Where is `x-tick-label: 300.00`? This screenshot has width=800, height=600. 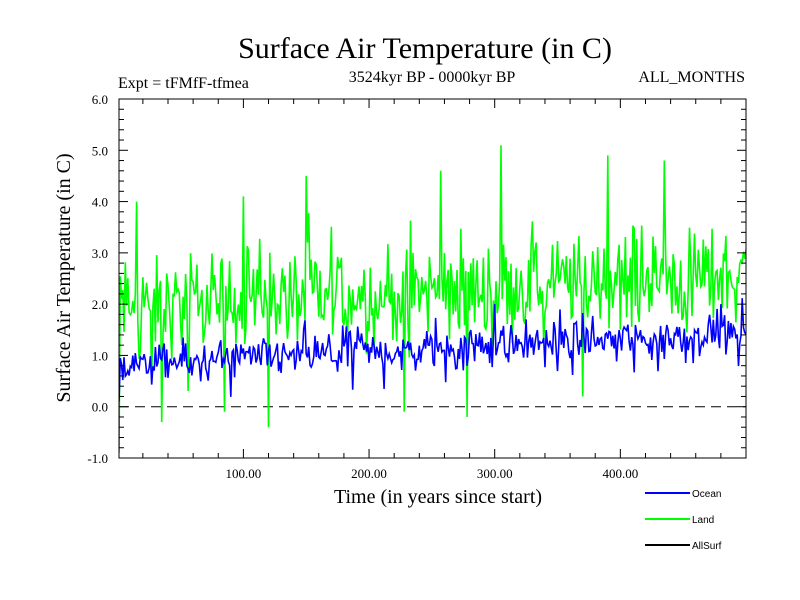
x-tick-label: 300.00 is located at coordinates (495, 473).